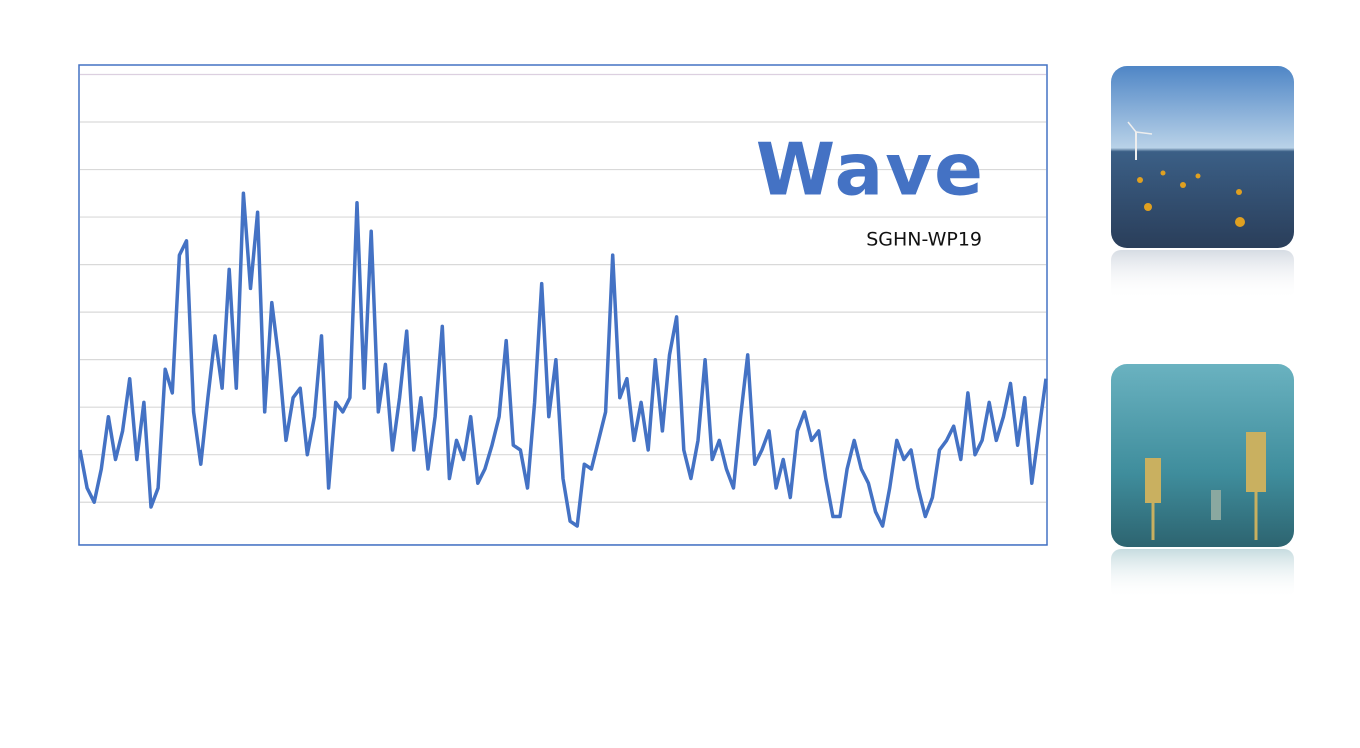  Describe the element at coordinates (924, 240) in the screenshot. I see `chart-subtitle: SGHN-WP19` at that location.